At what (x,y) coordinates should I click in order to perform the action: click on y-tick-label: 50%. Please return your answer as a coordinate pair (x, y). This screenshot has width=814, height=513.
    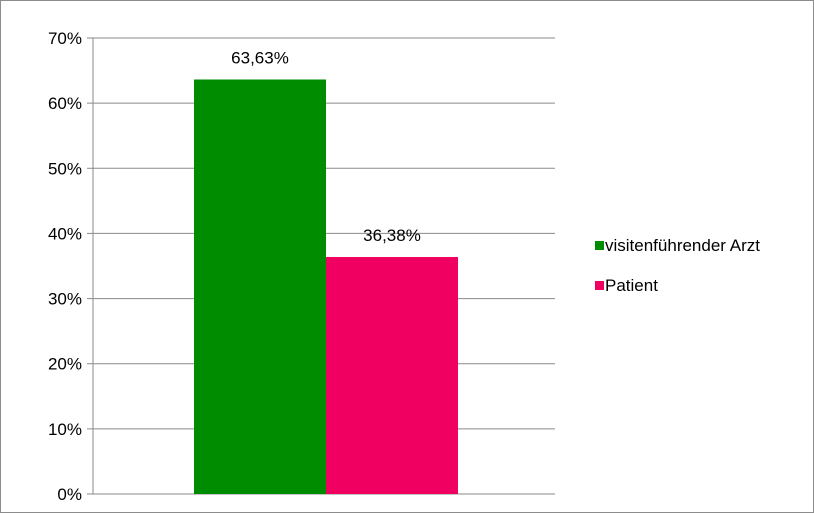
    Looking at the image, I should click on (65, 168).